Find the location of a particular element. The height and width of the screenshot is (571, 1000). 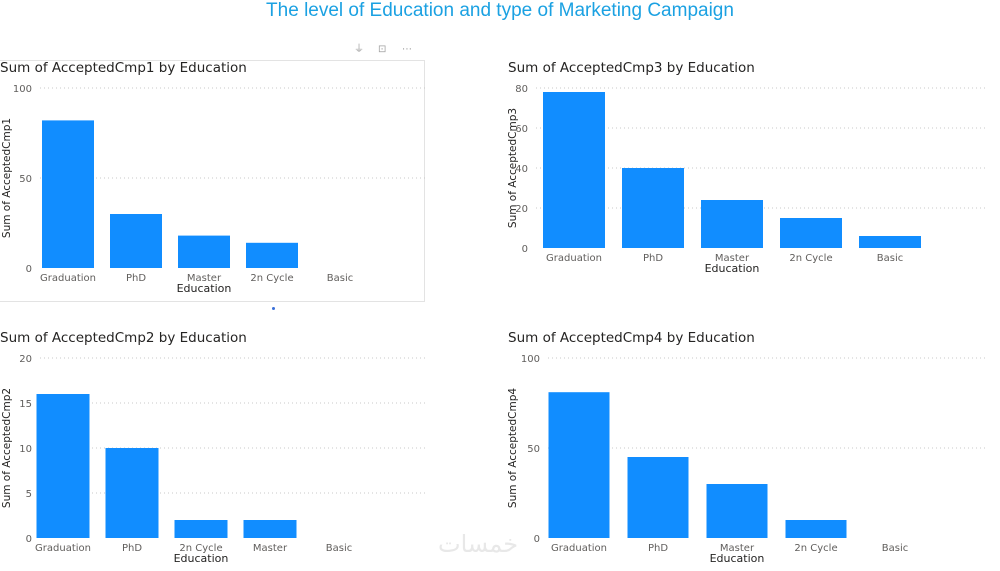

chart-title: Sum of AcceptedCmp4 by Education is located at coordinates (631, 338).